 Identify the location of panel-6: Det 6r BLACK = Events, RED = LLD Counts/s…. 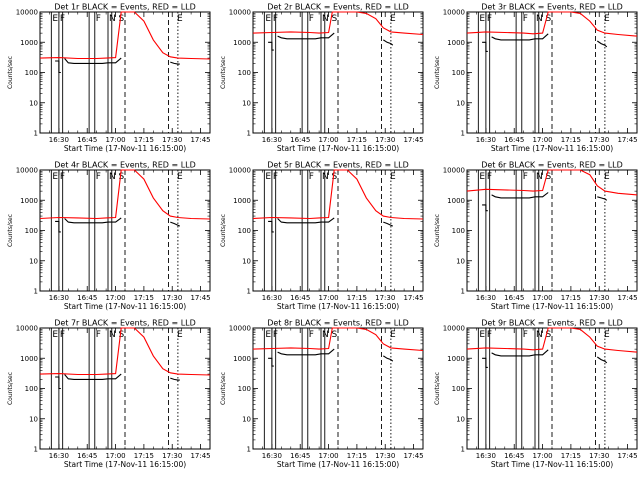
(536, 236).